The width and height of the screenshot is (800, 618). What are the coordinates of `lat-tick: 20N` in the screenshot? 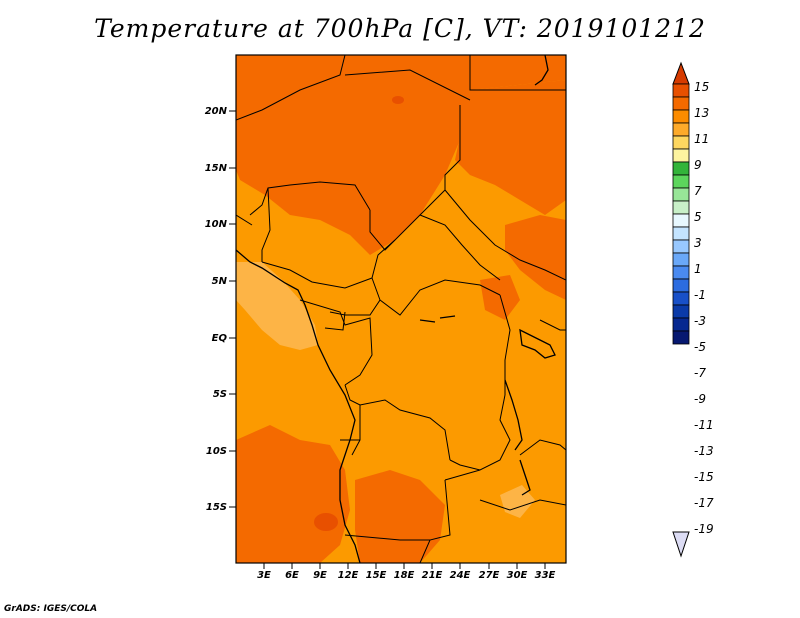 It's located at (220, 111).